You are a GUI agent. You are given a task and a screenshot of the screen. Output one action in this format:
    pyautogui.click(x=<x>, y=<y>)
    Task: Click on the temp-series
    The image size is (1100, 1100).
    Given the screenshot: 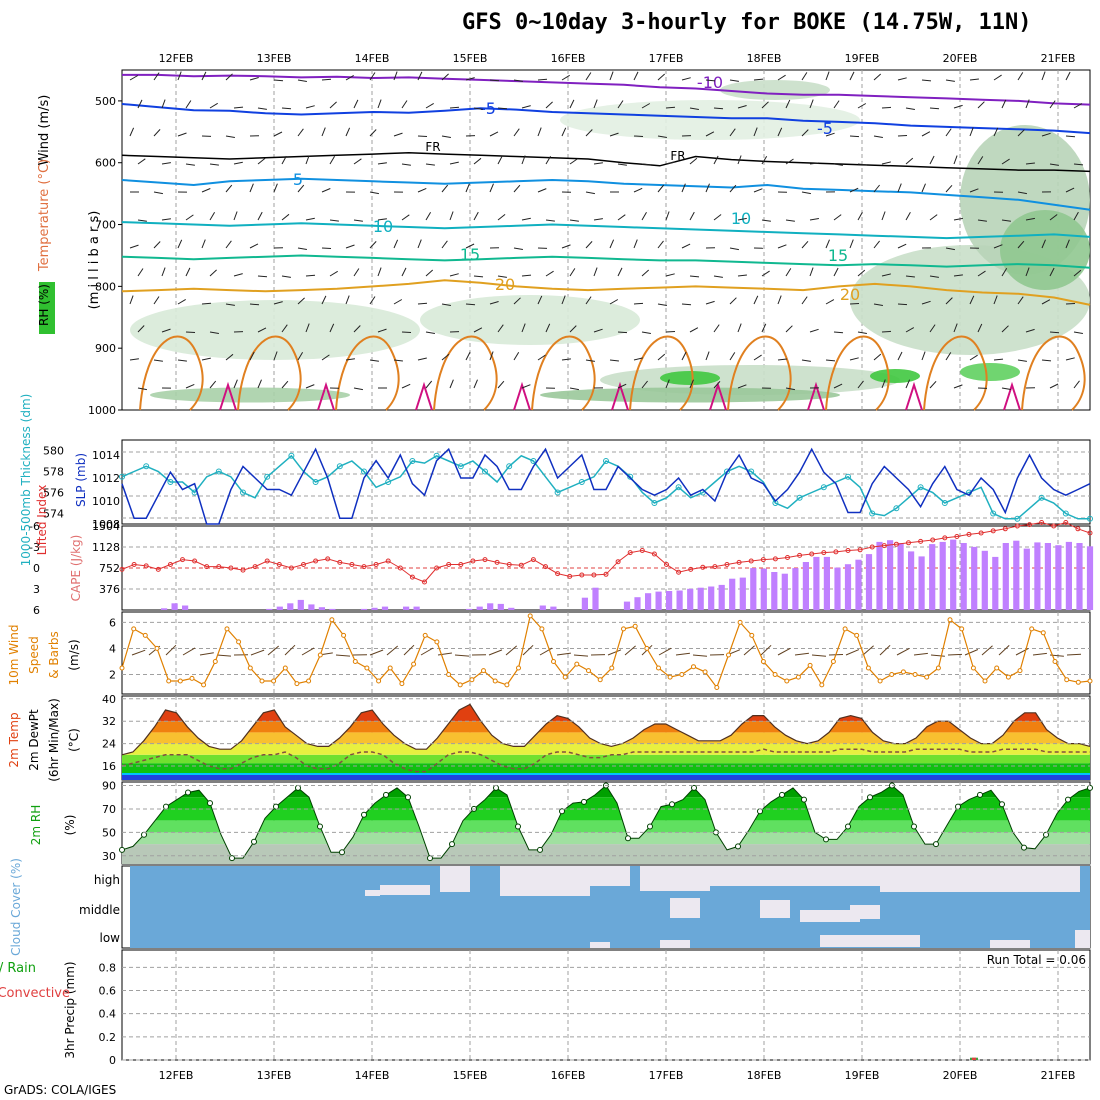 What is the action you would take?
    pyautogui.click(x=606, y=729)
    